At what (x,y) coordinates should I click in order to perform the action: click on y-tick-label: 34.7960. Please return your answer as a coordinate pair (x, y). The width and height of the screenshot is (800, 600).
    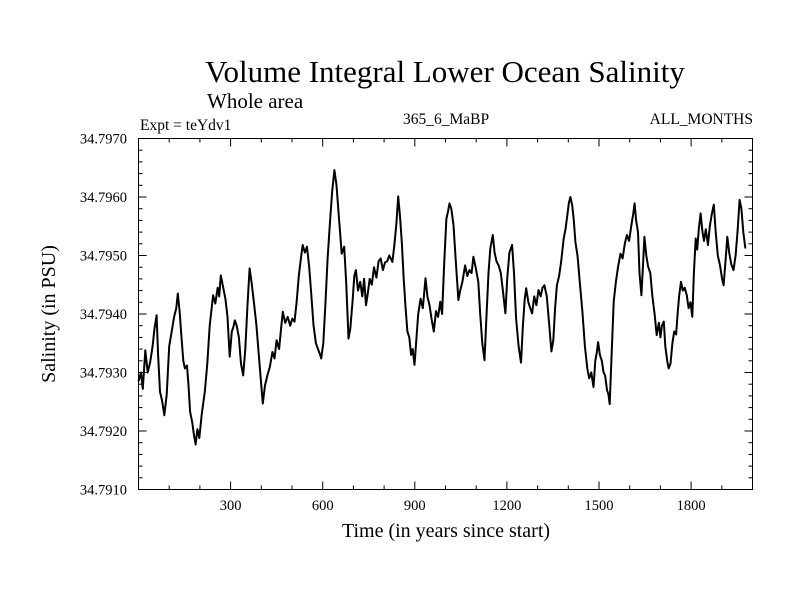
    Looking at the image, I should click on (103, 198).